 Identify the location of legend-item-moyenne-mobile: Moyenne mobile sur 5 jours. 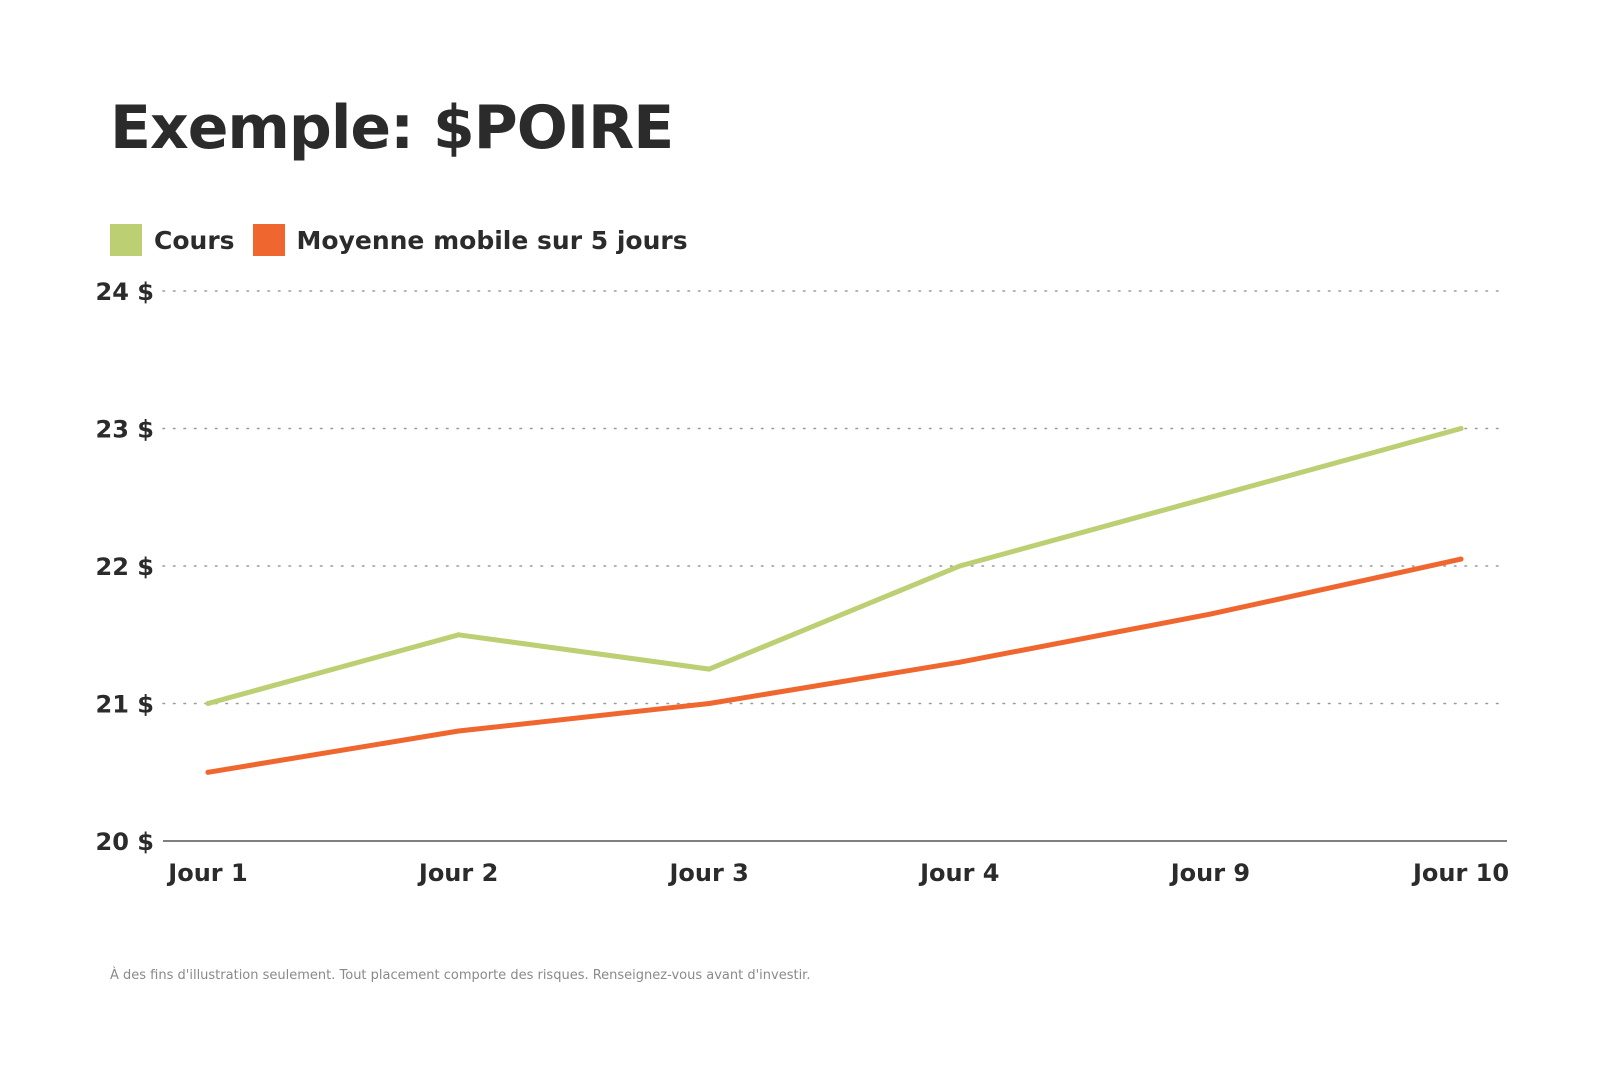
(470, 240).